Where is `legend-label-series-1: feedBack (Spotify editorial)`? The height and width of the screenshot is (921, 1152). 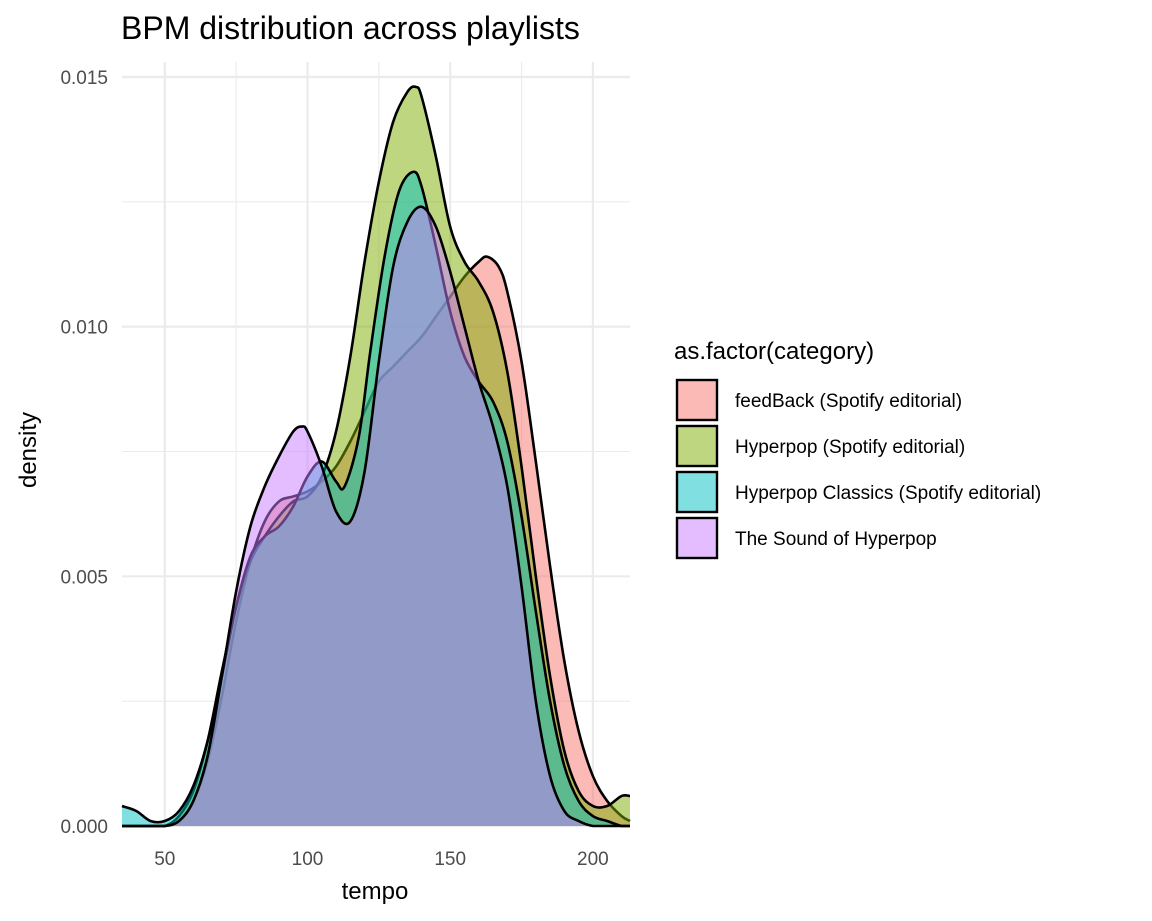 legend-label-series-1: feedBack (Spotify editorial) is located at coordinates (848, 401).